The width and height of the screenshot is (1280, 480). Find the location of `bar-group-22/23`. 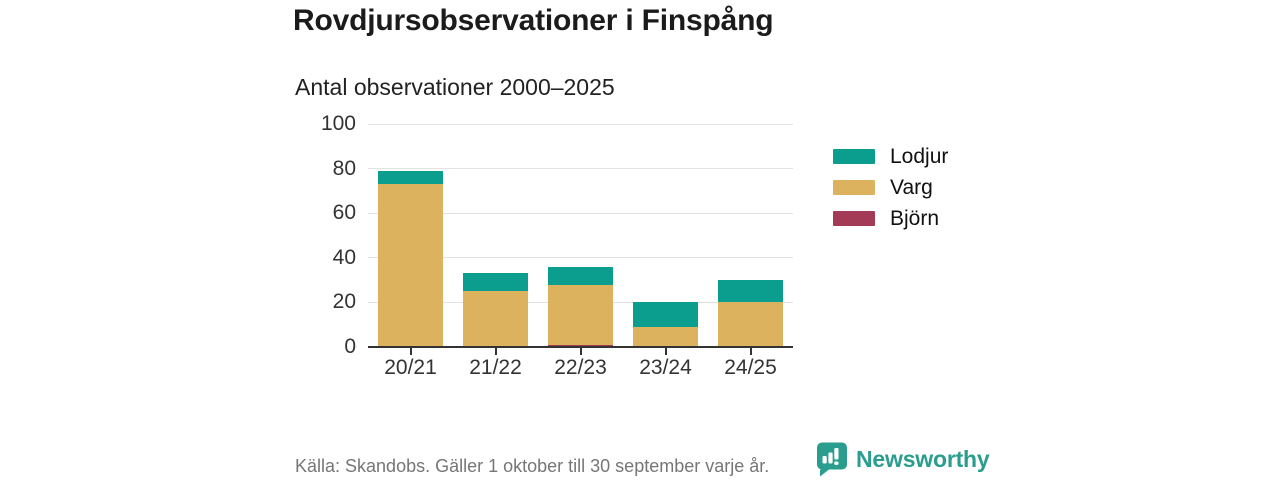

bar-group-22/23 is located at coordinates (580, 235).